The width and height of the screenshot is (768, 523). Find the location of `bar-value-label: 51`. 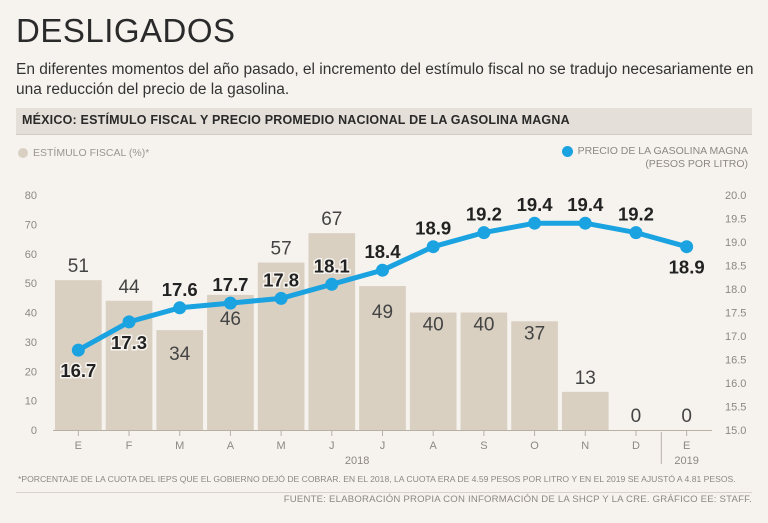

bar-value-label: 51 is located at coordinates (78, 266).